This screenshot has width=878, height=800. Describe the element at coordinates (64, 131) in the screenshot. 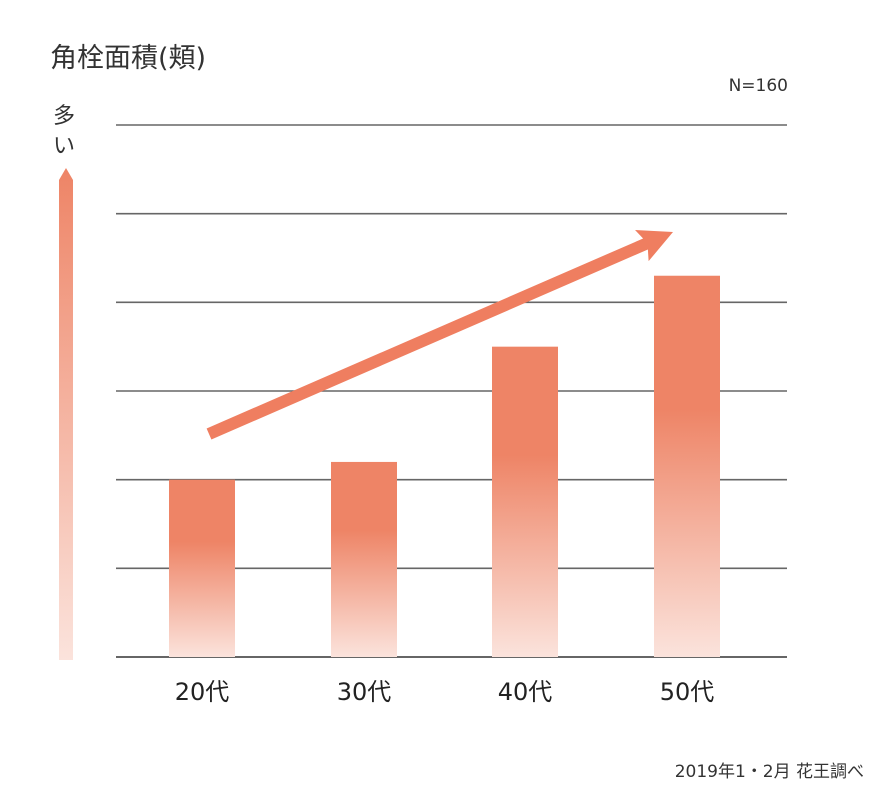

I see `y-axis-label: 多い` at that location.